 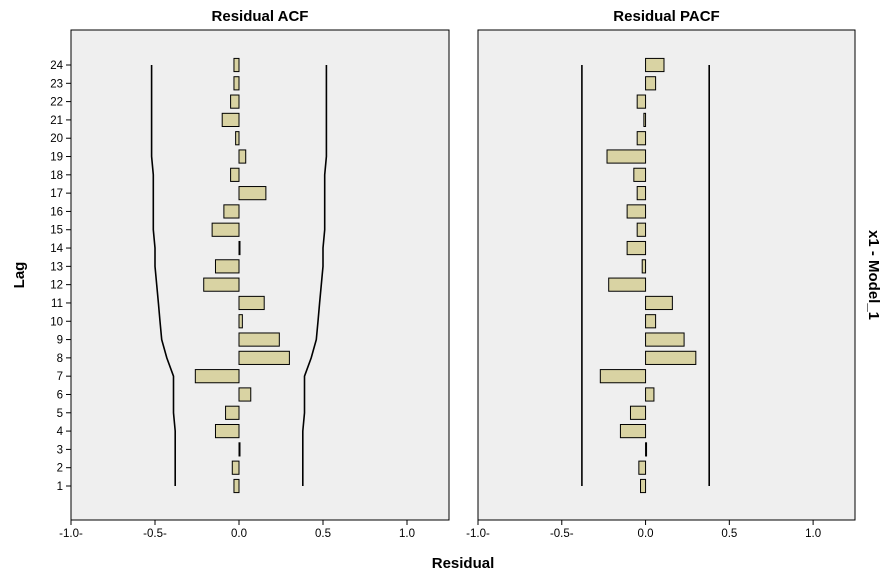 I want to click on y-tick-label: 1, so click(x=60, y=487).